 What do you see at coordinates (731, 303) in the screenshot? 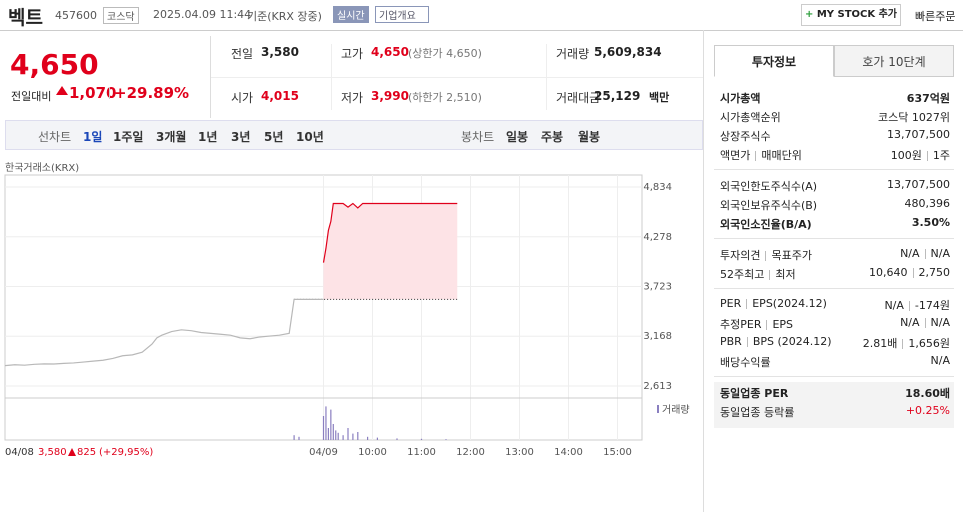
I see `label-text: PER` at bounding box center [731, 303].